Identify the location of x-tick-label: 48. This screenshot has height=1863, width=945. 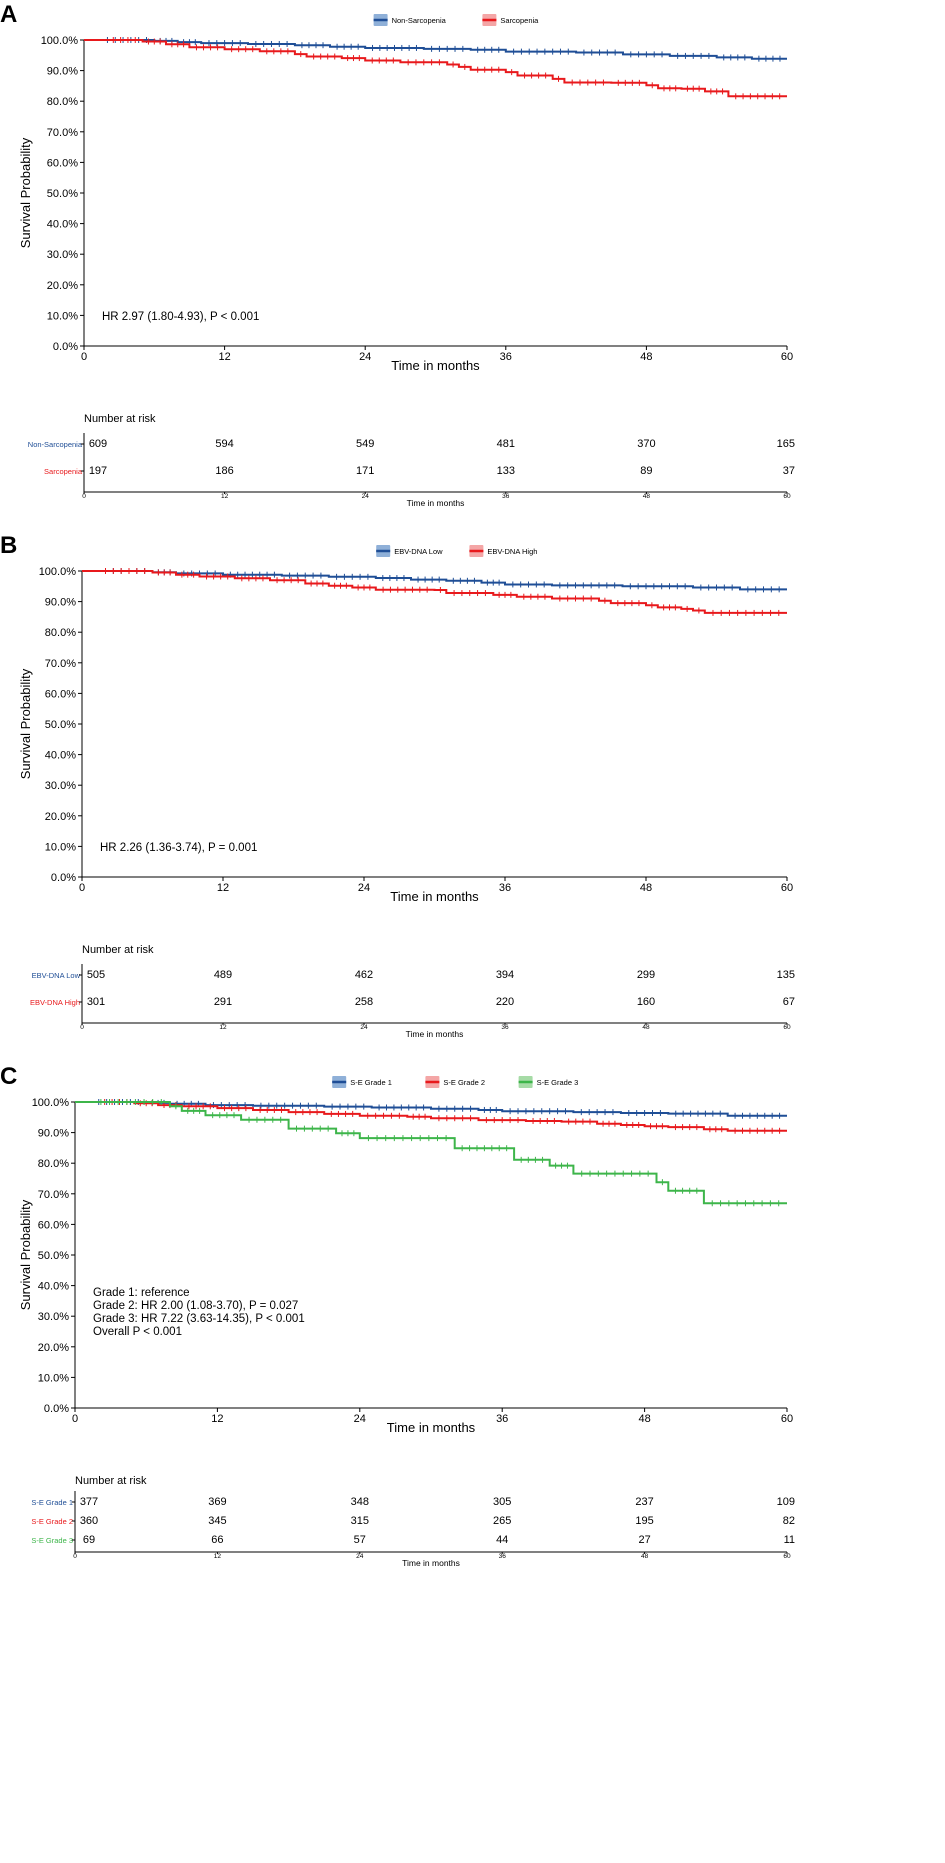
(644, 1419).